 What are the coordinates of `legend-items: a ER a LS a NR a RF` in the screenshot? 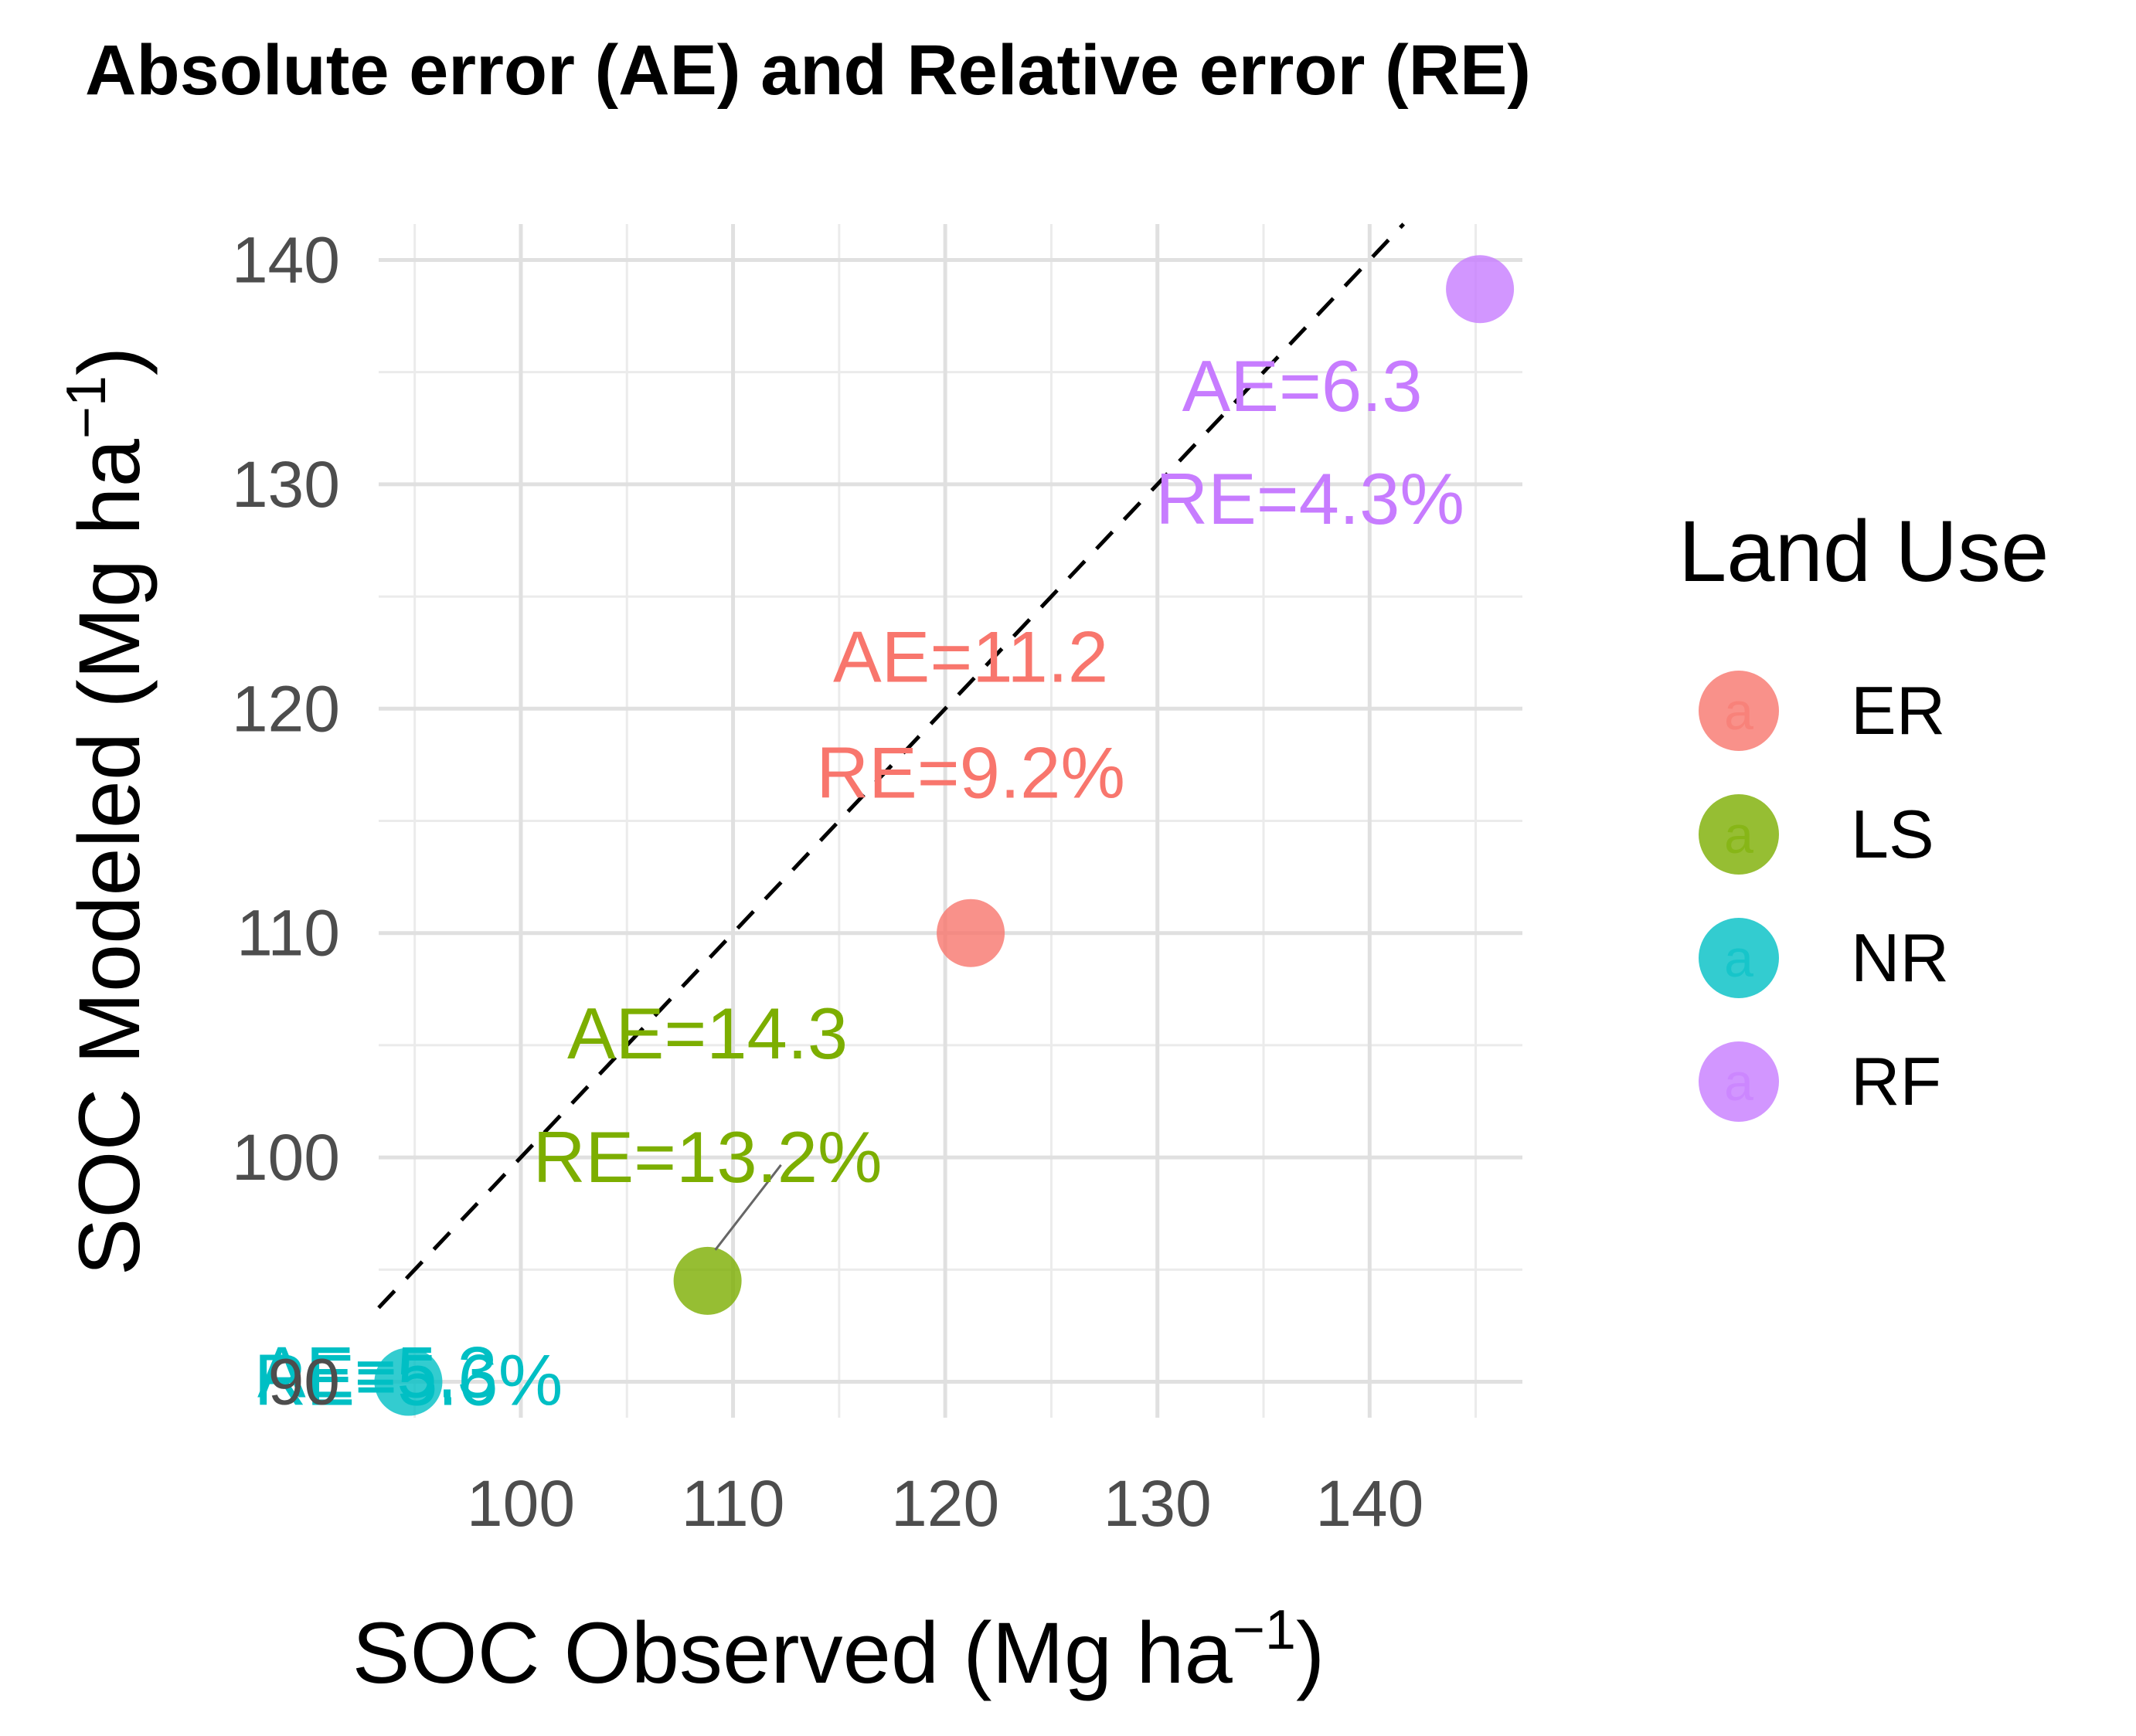 It's located at (1824, 896).